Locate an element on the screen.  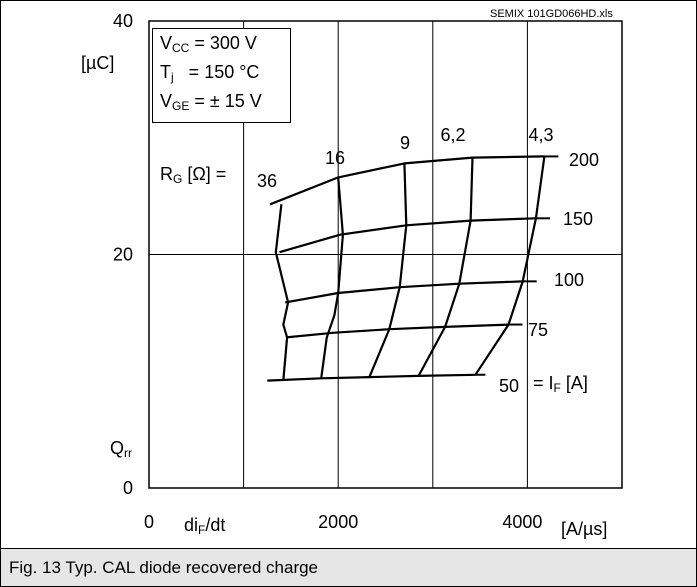
rg-value-label: 6,2 is located at coordinates (452, 135).